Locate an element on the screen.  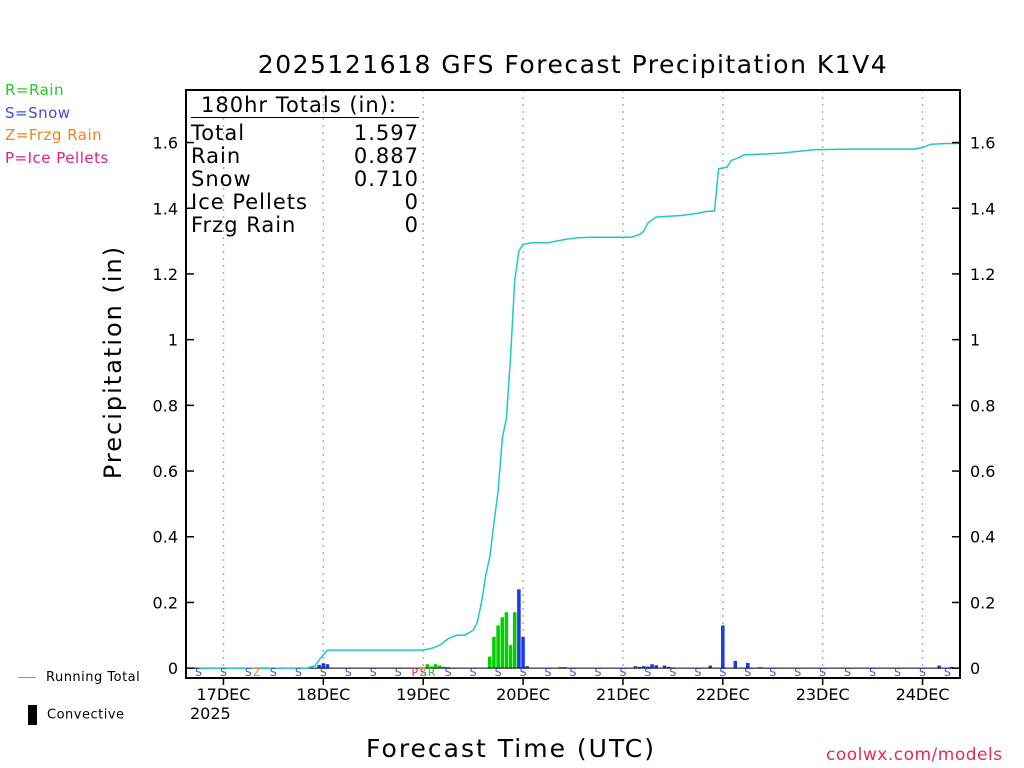
running-total-line-swatch is located at coordinates (27, 677).